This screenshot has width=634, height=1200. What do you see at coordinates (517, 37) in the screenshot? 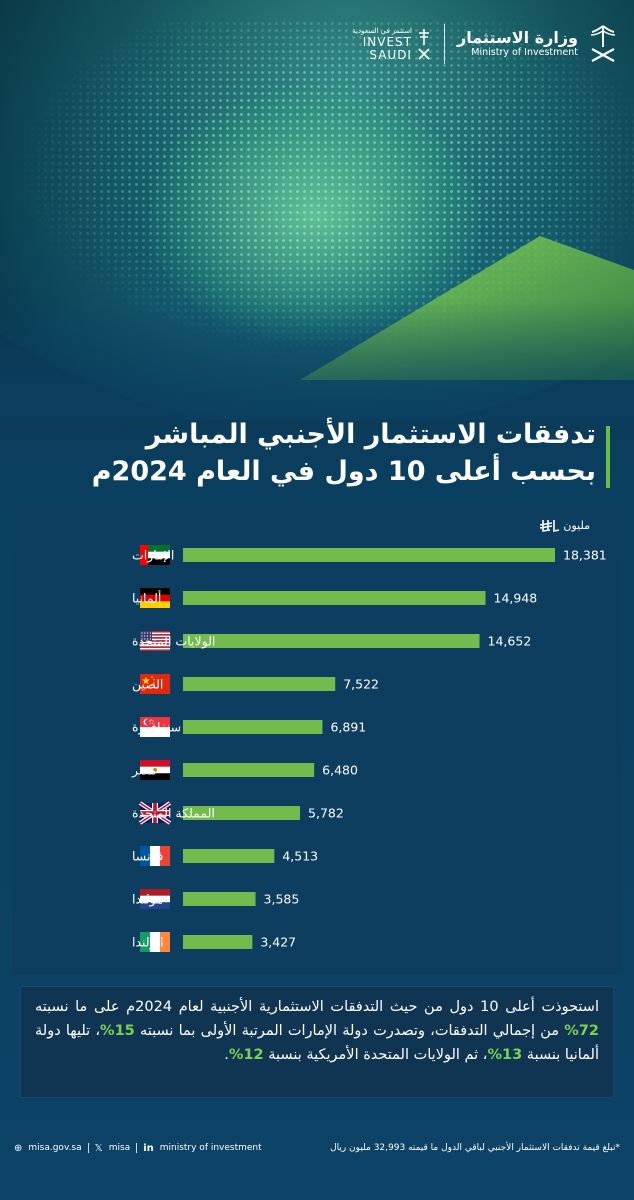
I see `ministry-name-arabic: وزارة الاستثمار` at bounding box center [517, 37].